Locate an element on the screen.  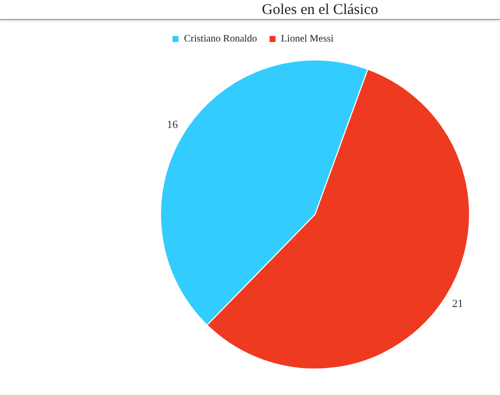
data-label: 21 is located at coordinates (458, 304).